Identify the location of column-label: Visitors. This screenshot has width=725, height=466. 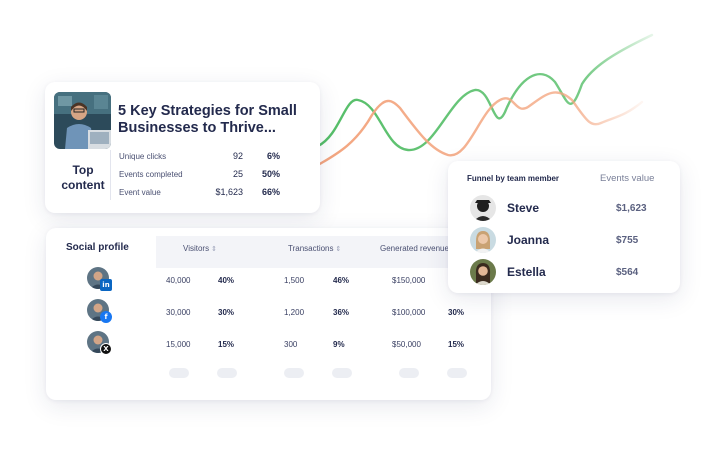
(196, 248).